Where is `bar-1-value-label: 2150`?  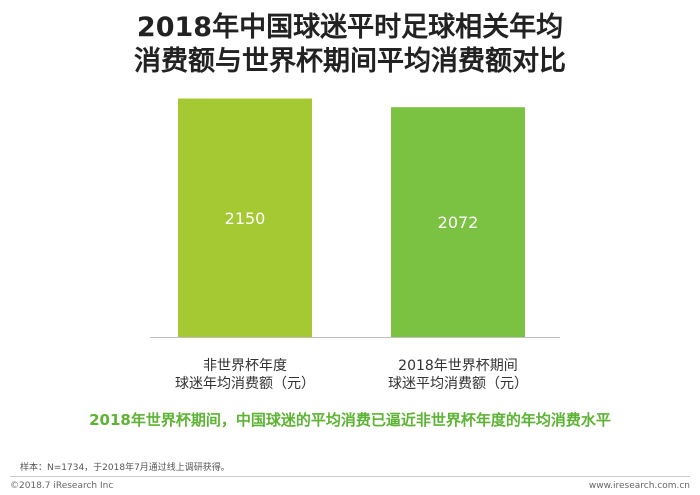 bar-1-value-label: 2150 is located at coordinates (245, 218).